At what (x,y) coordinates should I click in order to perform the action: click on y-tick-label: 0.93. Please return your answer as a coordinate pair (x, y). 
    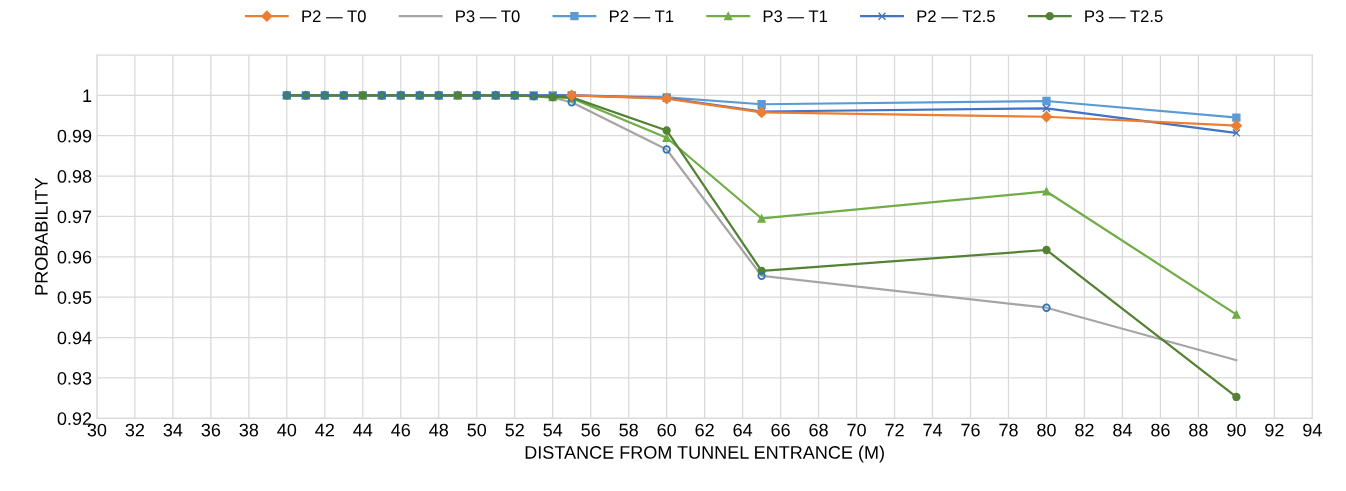
    Looking at the image, I should click on (74, 378).